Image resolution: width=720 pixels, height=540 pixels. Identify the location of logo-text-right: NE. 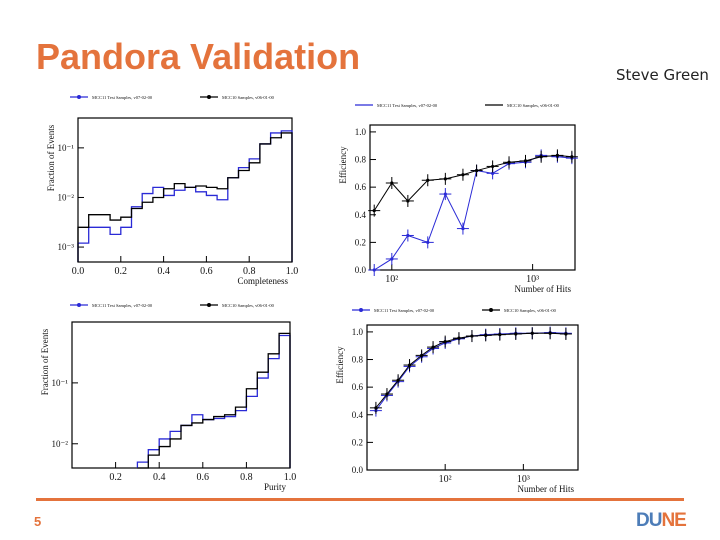
(673, 520).